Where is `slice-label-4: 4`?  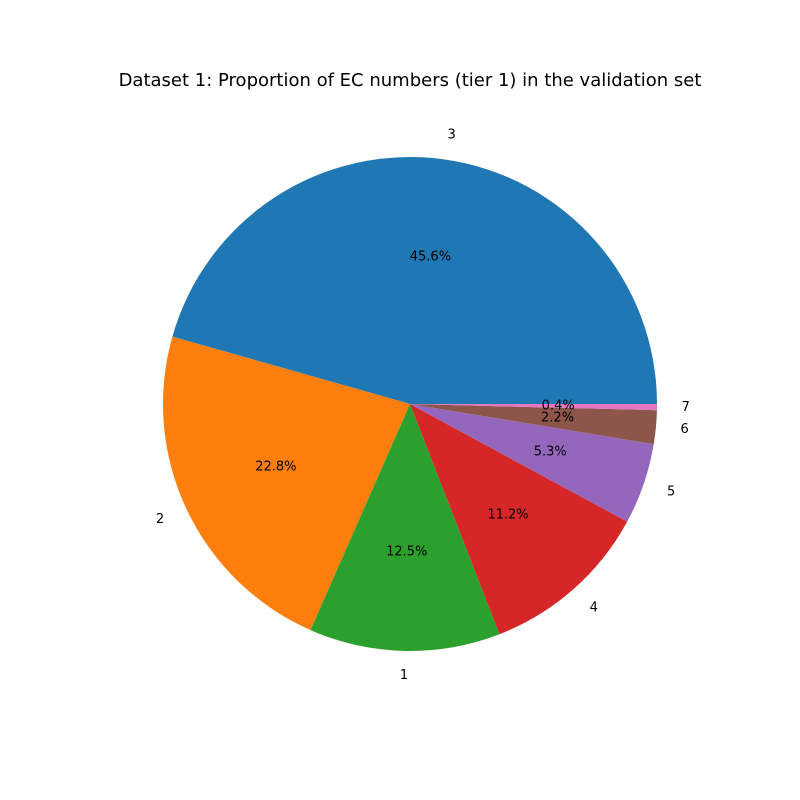 slice-label-4: 4 is located at coordinates (594, 607).